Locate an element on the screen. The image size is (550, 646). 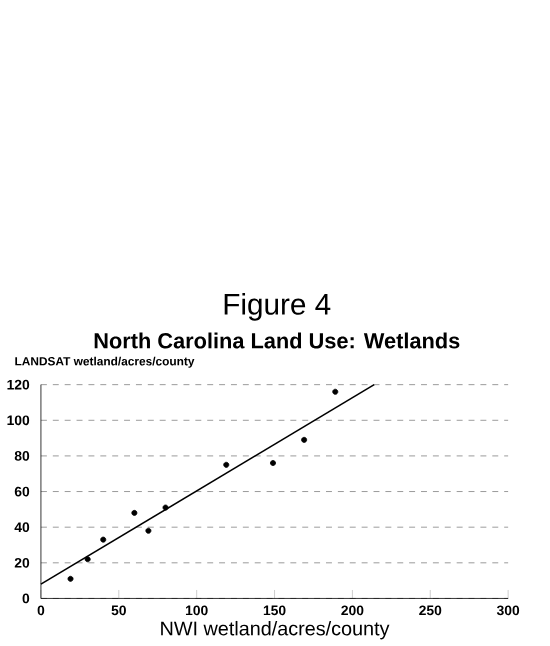
x-axis-title: NWI wetland/acres/county is located at coordinates (275, 630).